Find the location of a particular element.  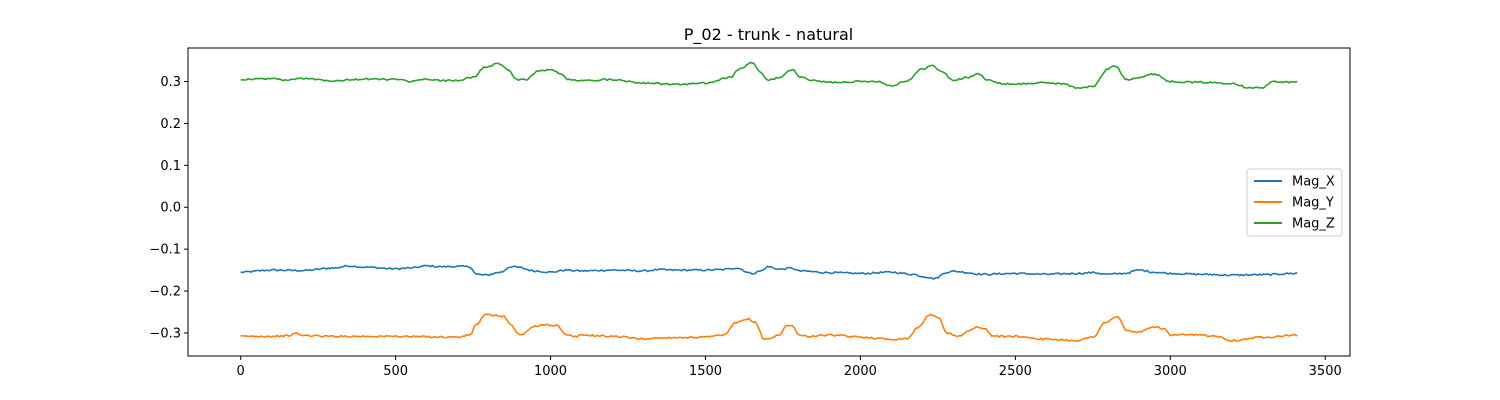

chart-title: P_02 - trunk - natural is located at coordinates (768, 35).